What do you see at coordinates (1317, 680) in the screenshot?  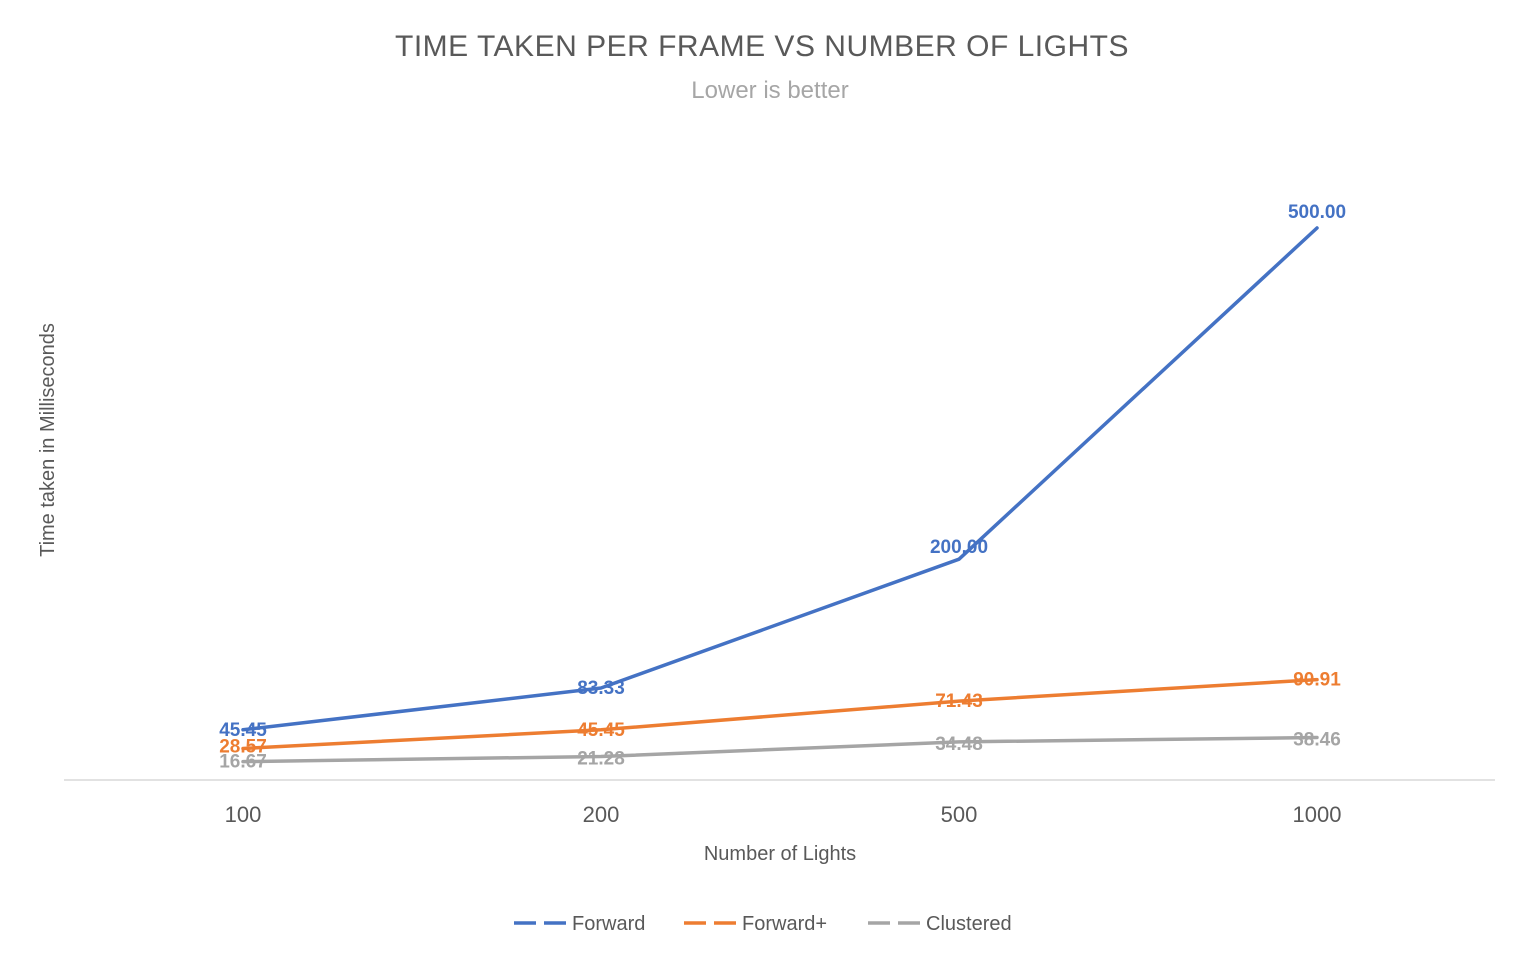 I see `data-label: 90.91` at bounding box center [1317, 680].